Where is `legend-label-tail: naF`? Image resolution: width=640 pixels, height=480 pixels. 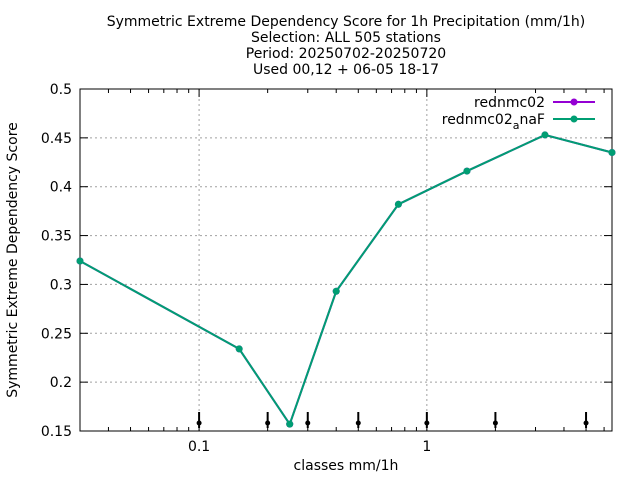
legend-label-tail: naF is located at coordinates (532, 120).